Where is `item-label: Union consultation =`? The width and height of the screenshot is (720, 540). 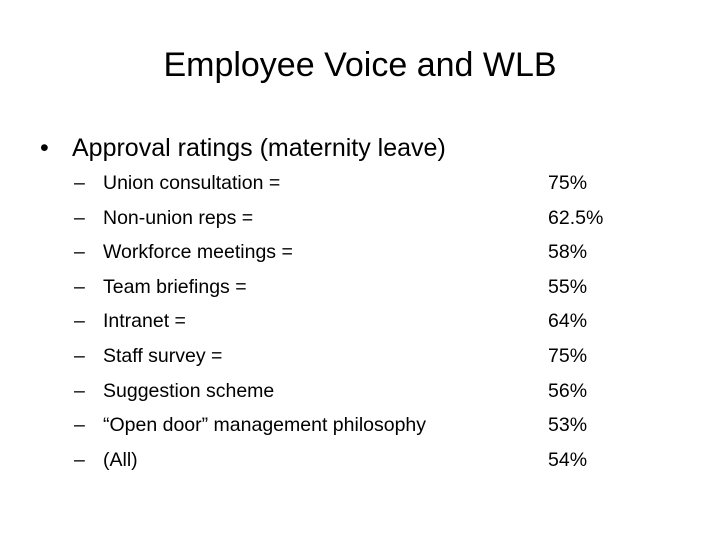
item-label: Union consultation = is located at coordinates (192, 183).